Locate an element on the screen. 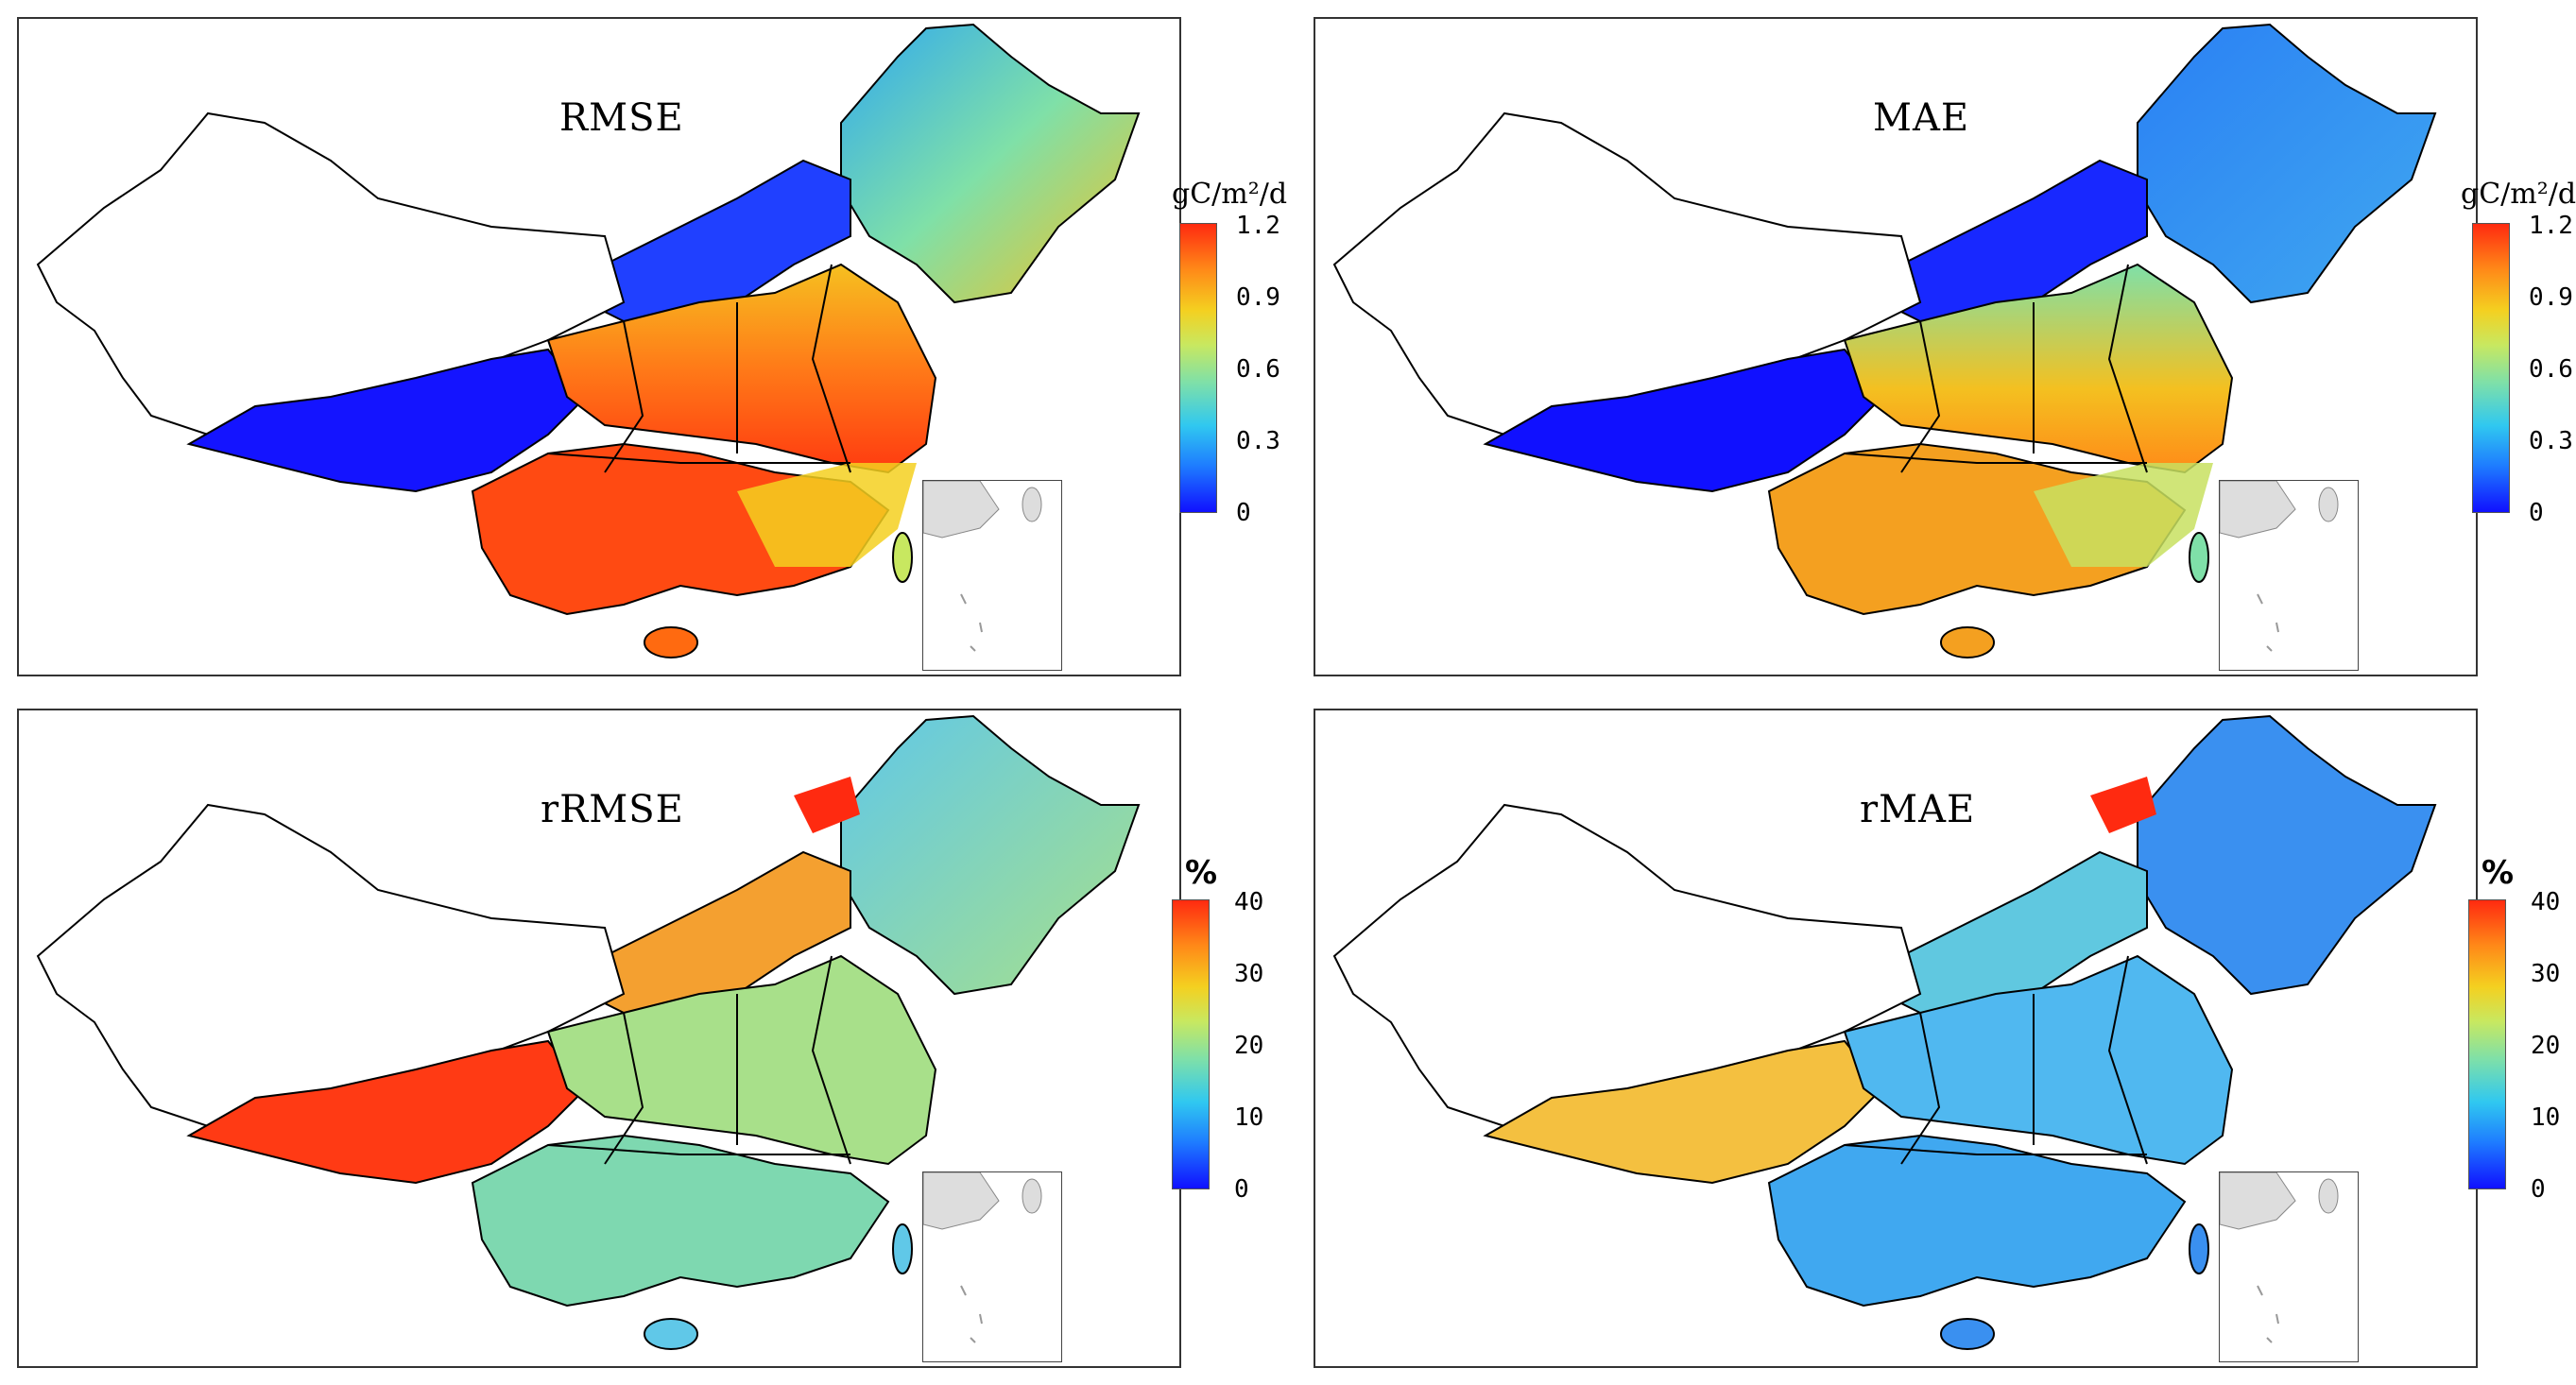 Image resolution: width=2576 pixels, height=1385 pixels. panel-title: MAE is located at coordinates (1921, 118).